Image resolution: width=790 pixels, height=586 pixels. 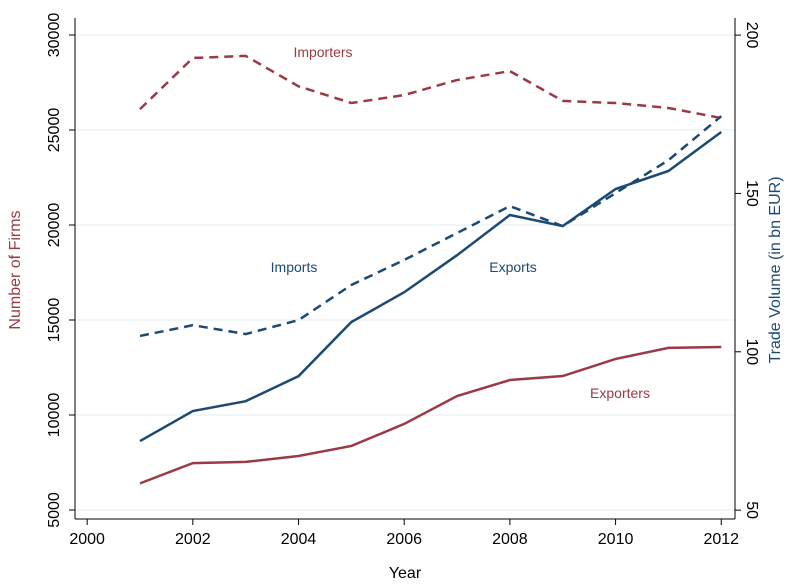 What do you see at coordinates (751, 35) in the screenshot?
I see `y2-tick-label: 200` at bounding box center [751, 35].